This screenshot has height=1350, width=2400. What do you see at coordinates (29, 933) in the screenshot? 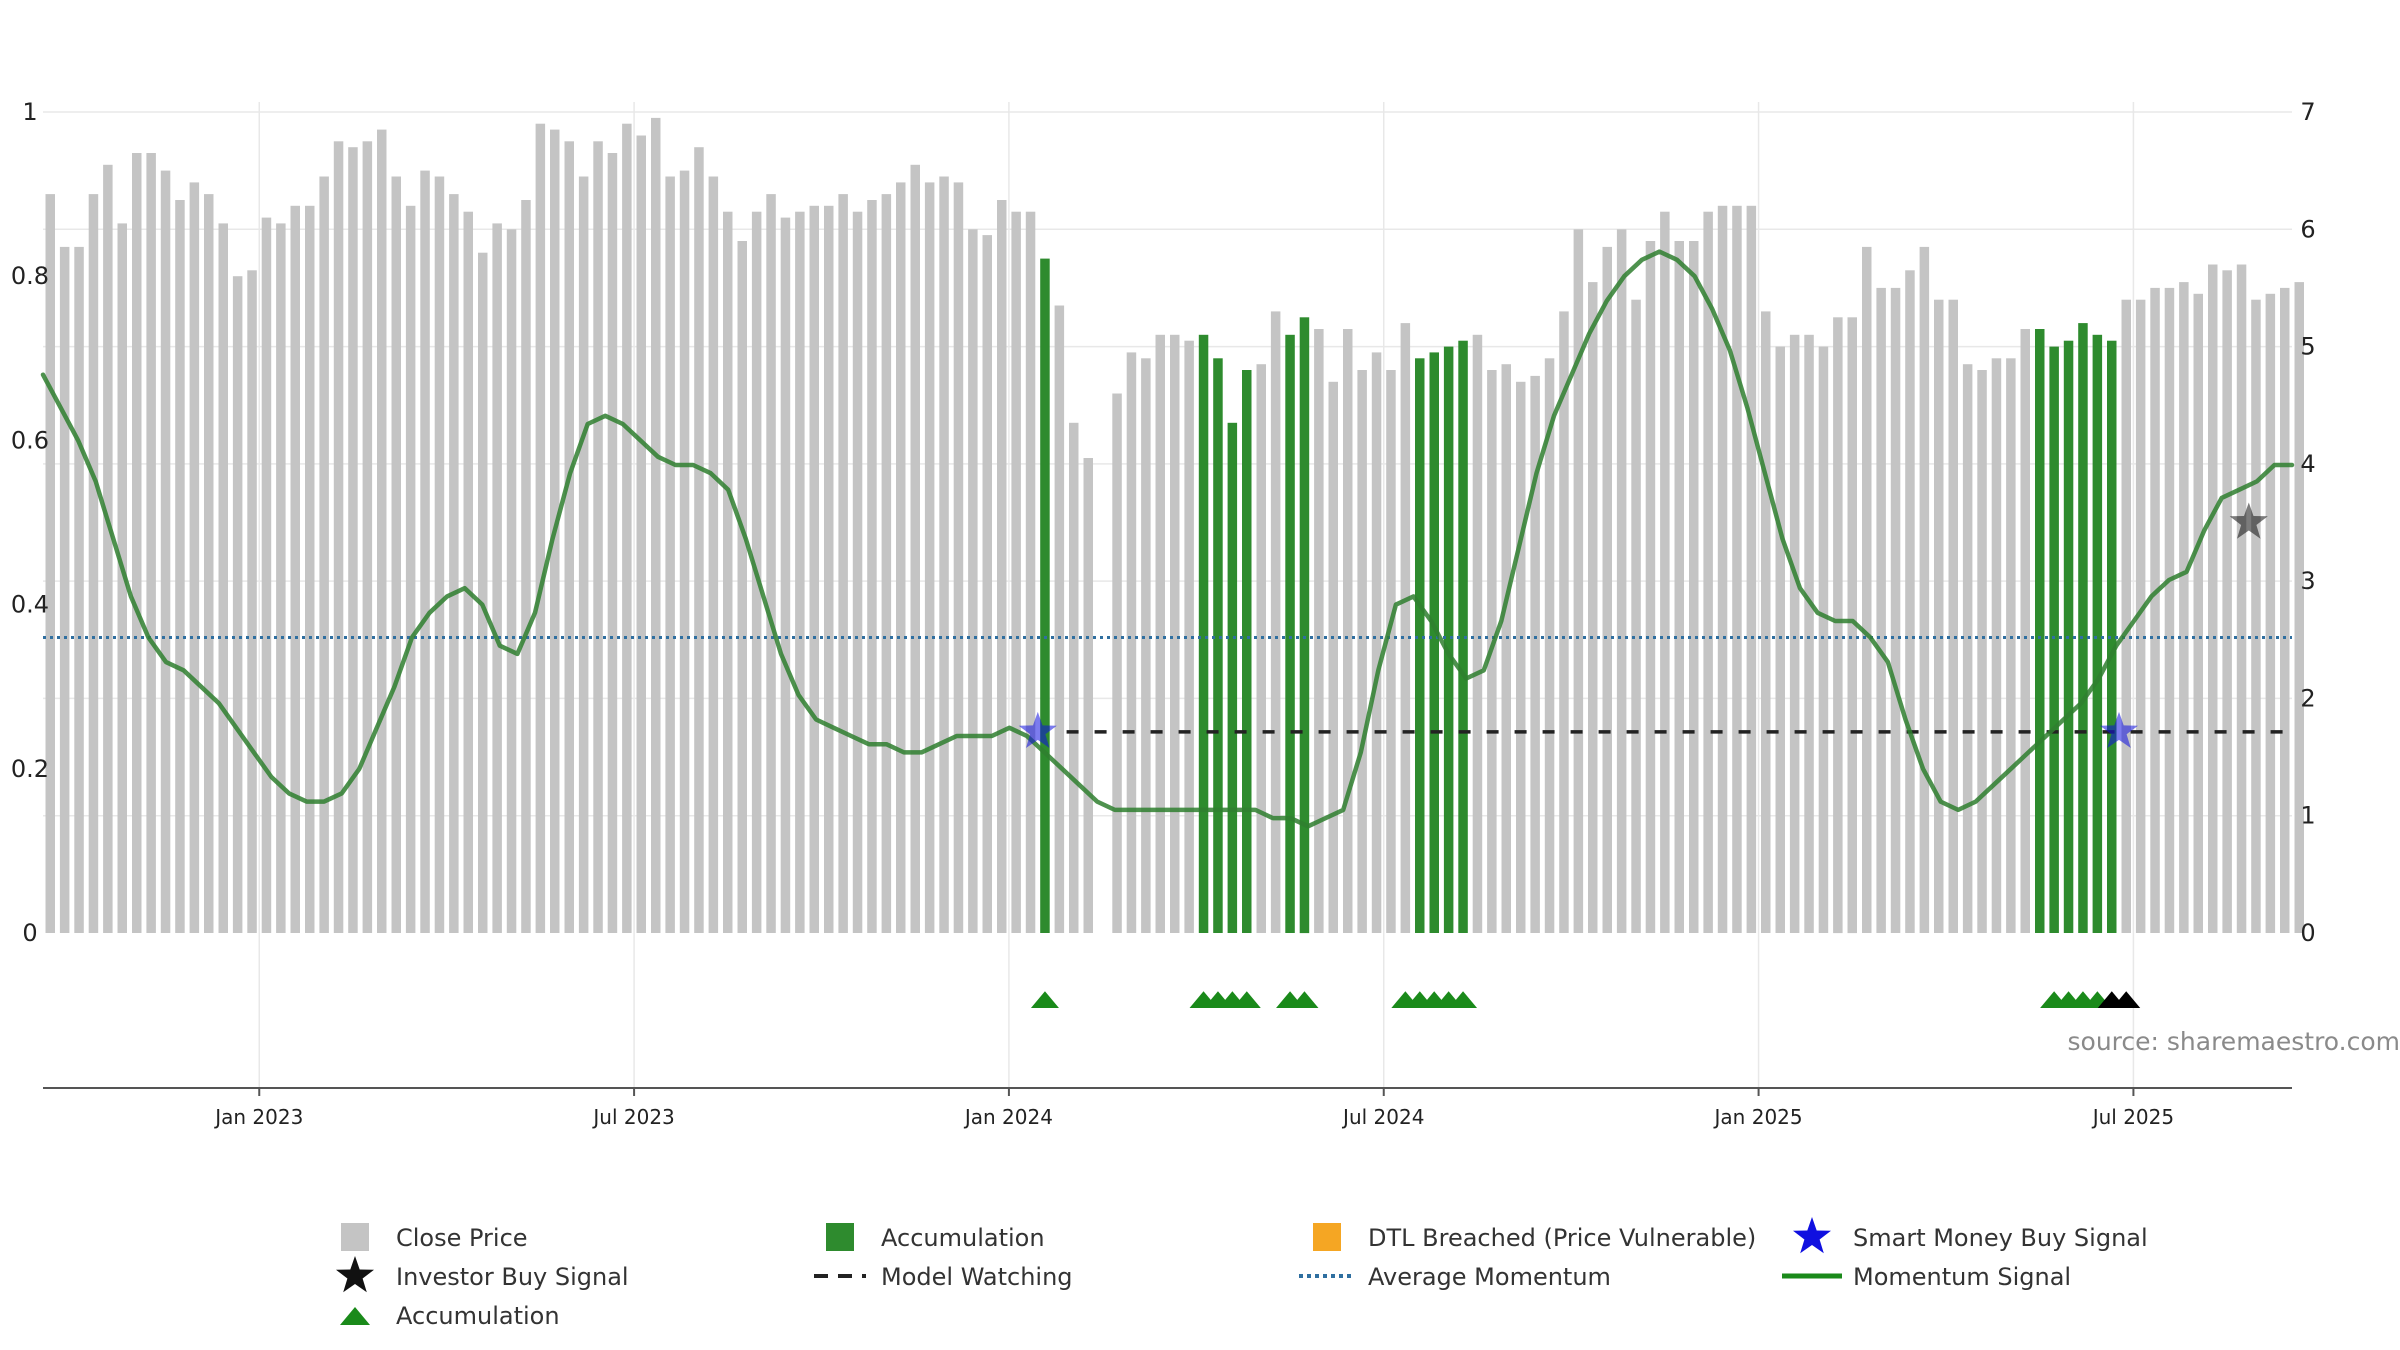
I see `left-tick-label: 0` at bounding box center [29, 933].